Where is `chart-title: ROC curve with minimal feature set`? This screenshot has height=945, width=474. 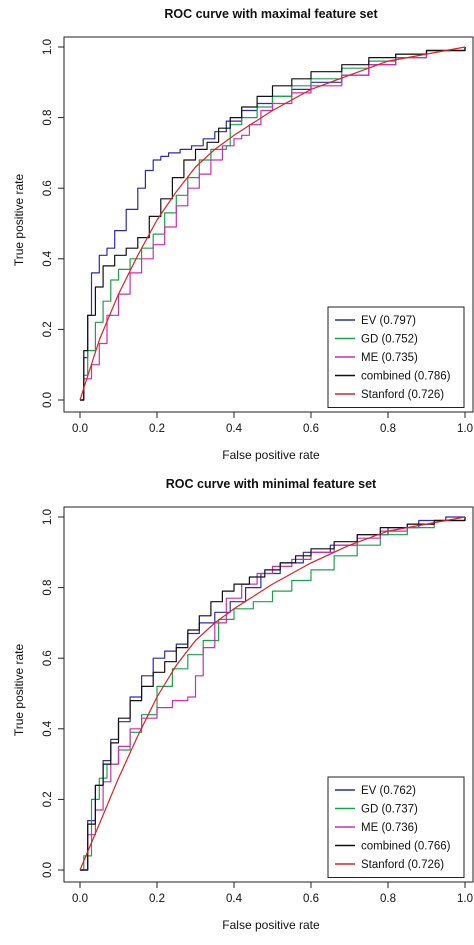
chart-title: ROC curve with minimal feature set is located at coordinates (271, 484).